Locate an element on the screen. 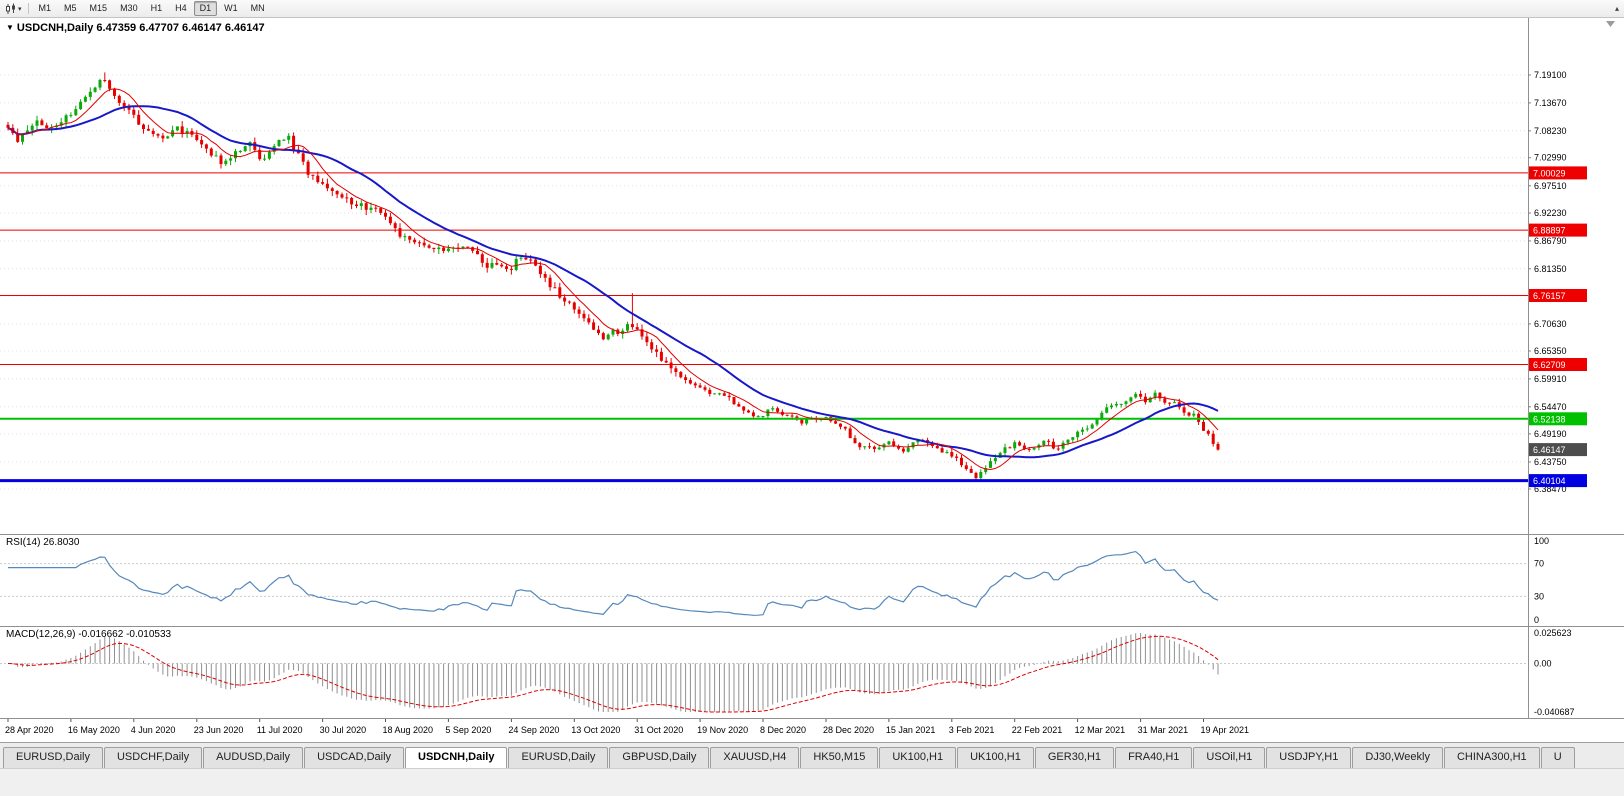 The width and height of the screenshot is (1624, 796). tab-hk50-m15: HK50,M15 is located at coordinates (839, 757).